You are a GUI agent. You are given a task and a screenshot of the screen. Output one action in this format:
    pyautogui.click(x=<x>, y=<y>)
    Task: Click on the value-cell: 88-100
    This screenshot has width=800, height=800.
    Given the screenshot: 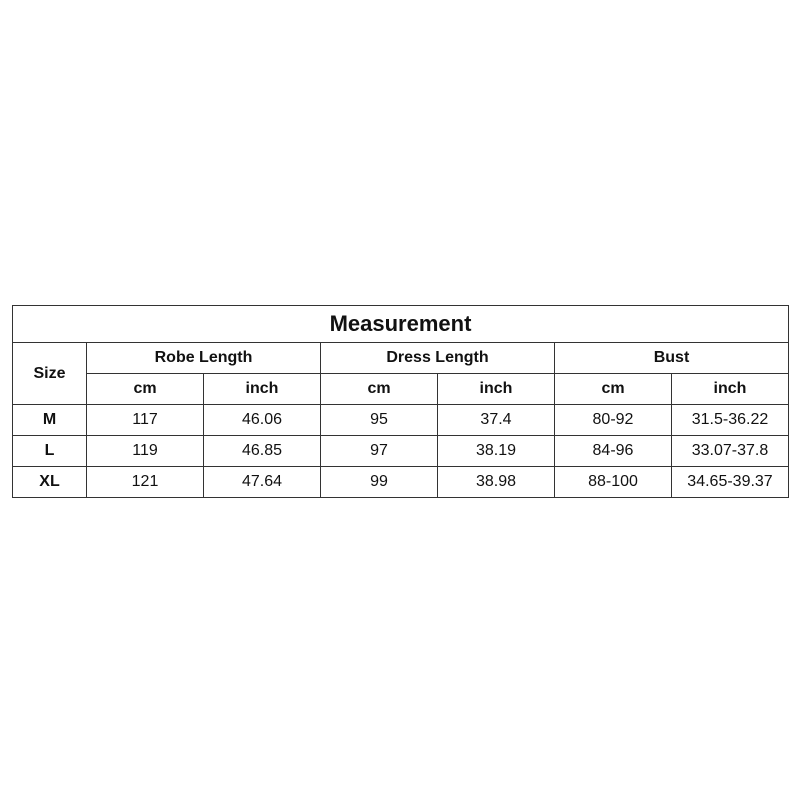 What is the action you would take?
    pyautogui.click(x=613, y=482)
    